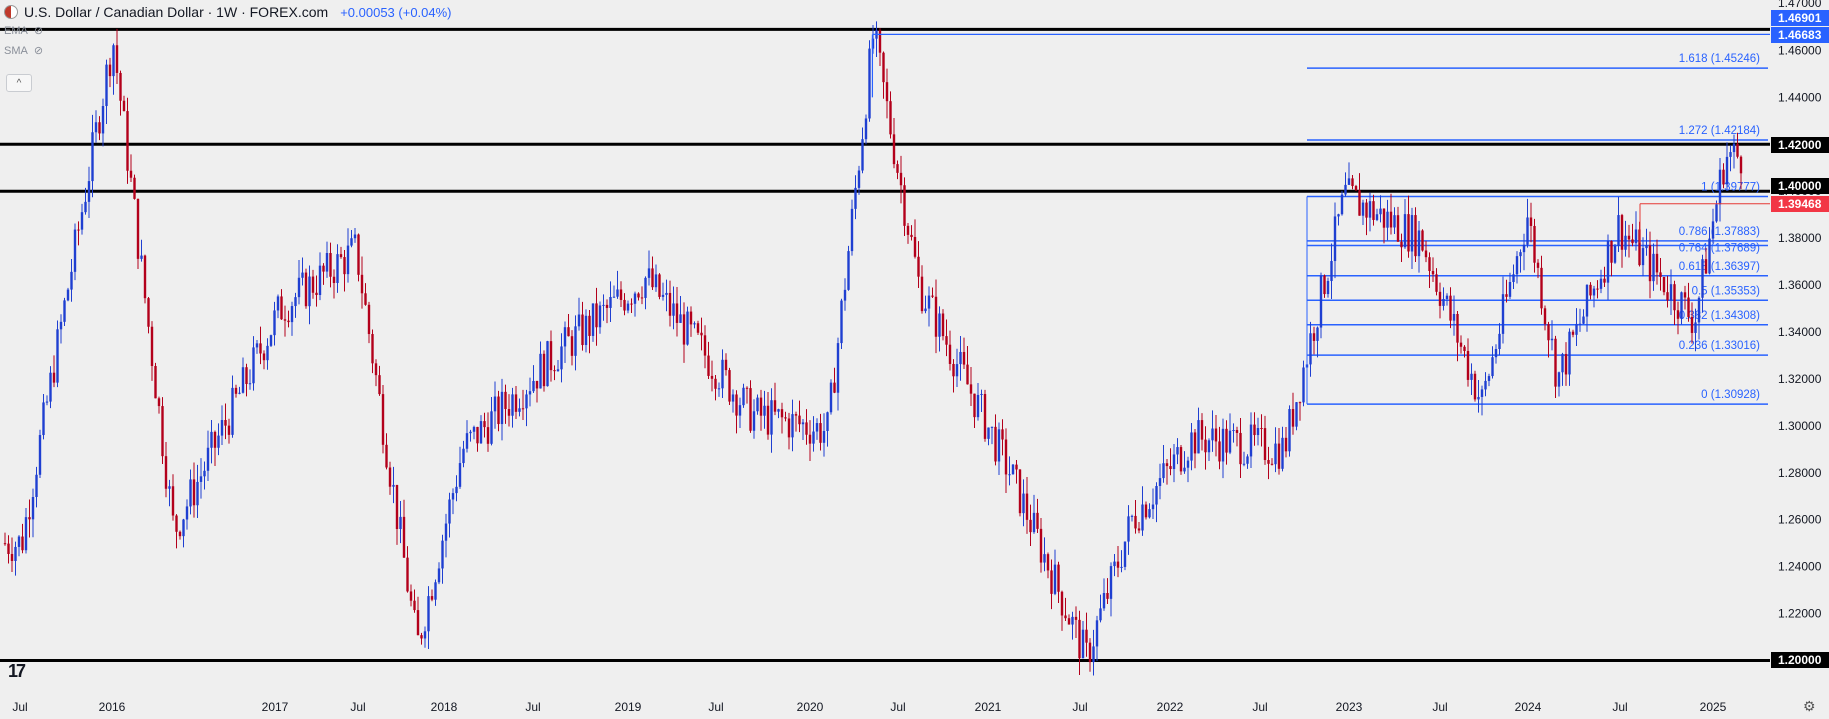  Describe the element at coordinates (715, 707) in the screenshot. I see `x-tick-label: Jul` at that location.